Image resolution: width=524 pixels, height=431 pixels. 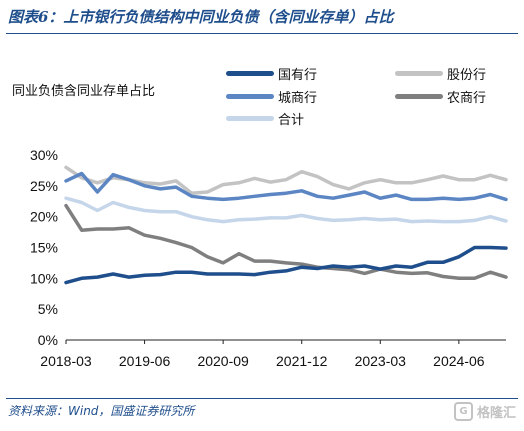 I want to click on series-line-股份行, so click(x=286, y=180).